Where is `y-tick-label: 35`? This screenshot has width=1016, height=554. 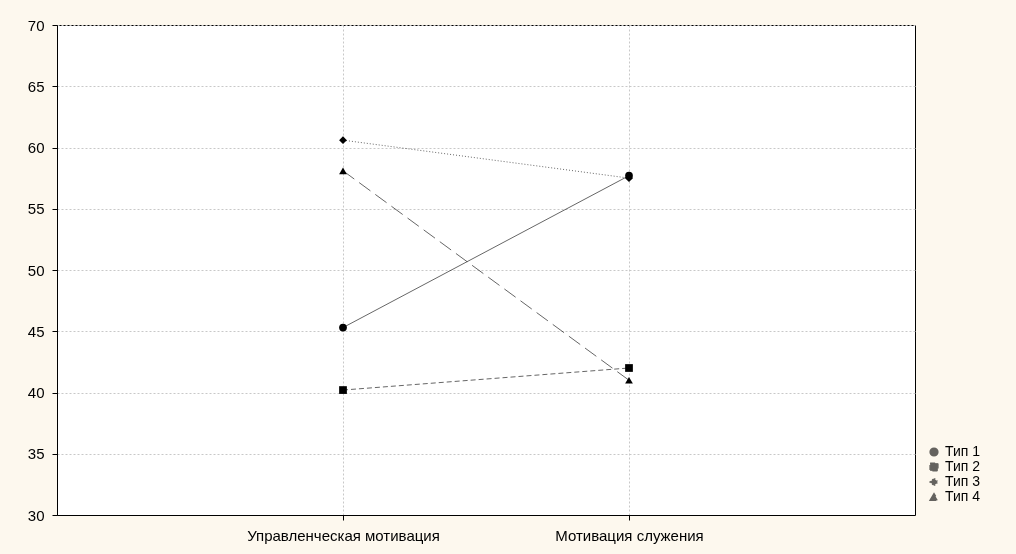 y-tick-label: 35 is located at coordinates (36, 454).